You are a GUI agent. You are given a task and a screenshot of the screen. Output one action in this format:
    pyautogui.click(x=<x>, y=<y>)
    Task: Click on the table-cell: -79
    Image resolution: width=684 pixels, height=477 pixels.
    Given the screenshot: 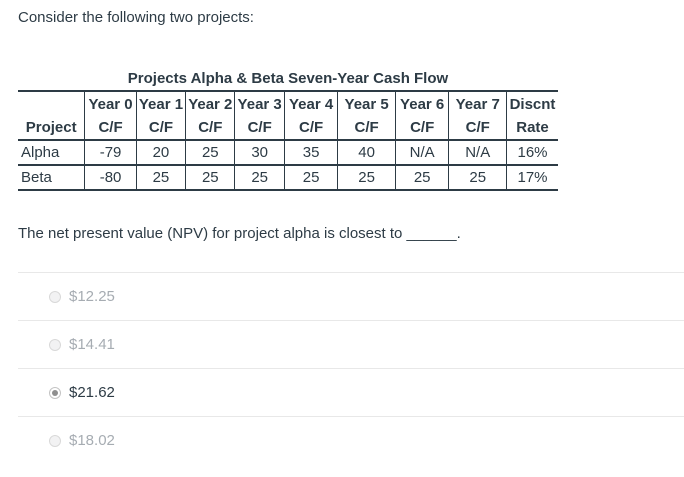 What is the action you would take?
    pyautogui.click(x=110, y=153)
    